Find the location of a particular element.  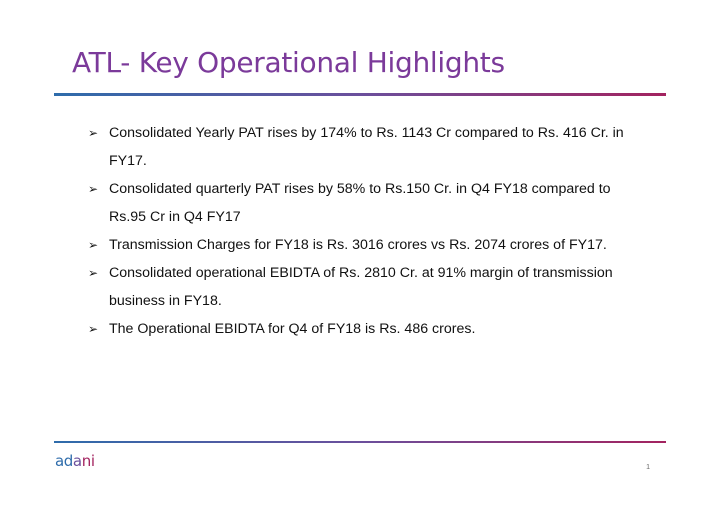

page-number: 1 is located at coordinates (648, 467).